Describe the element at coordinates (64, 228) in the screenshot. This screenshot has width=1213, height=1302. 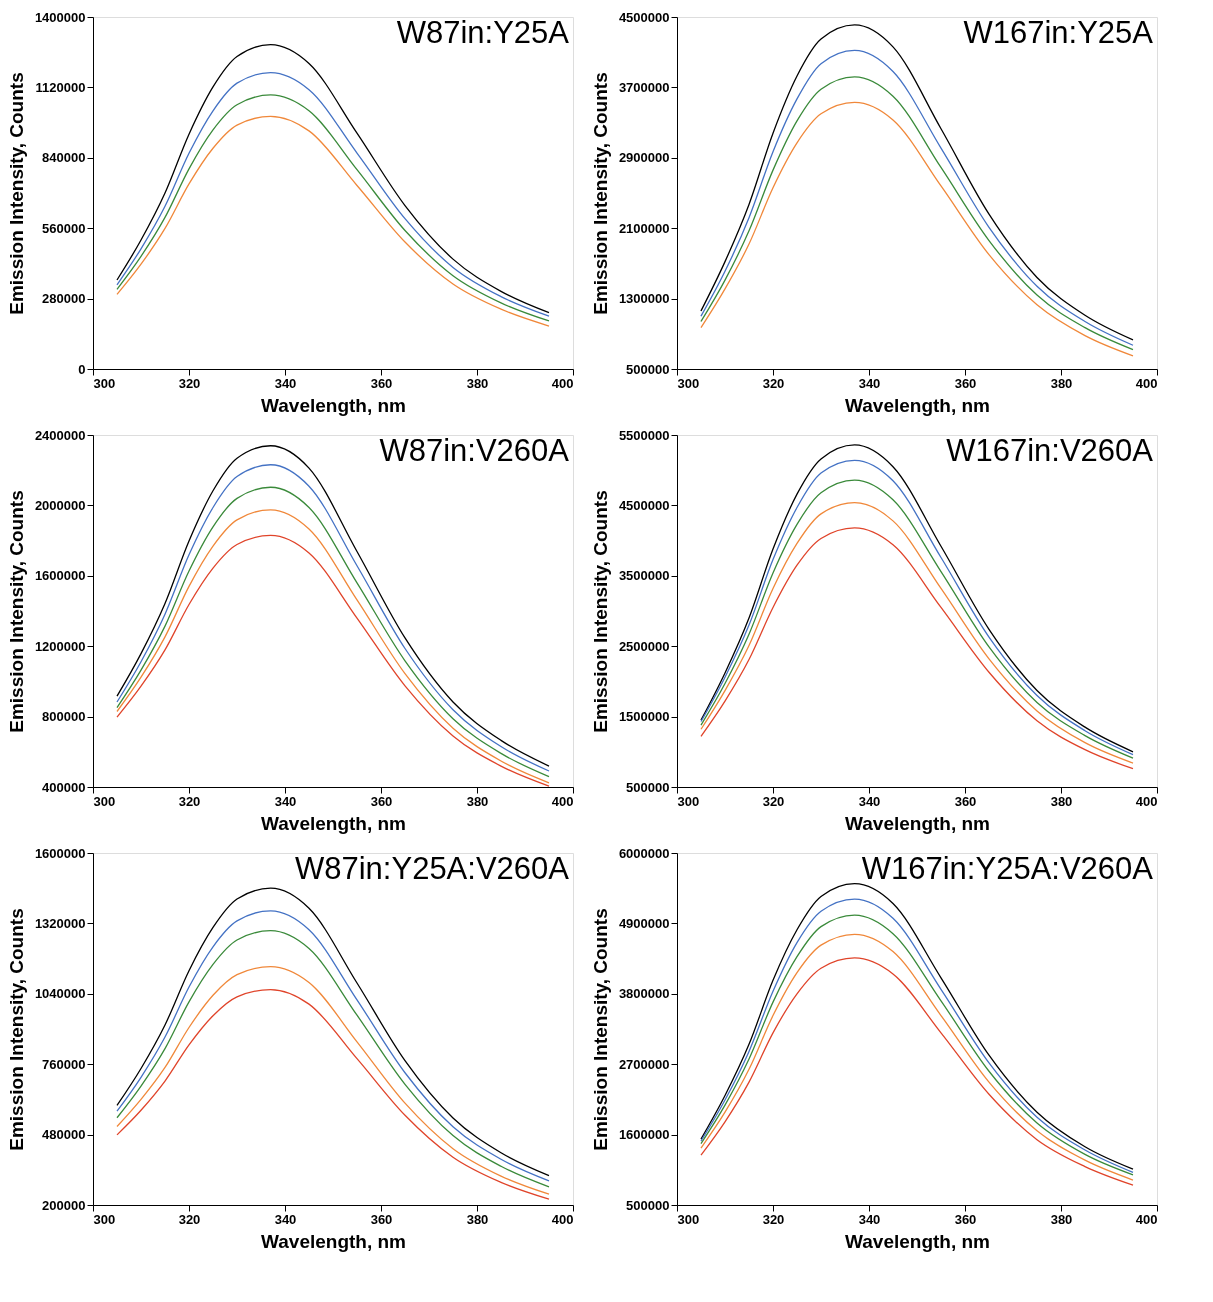
I see `y-tick-label: 560000` at that location.